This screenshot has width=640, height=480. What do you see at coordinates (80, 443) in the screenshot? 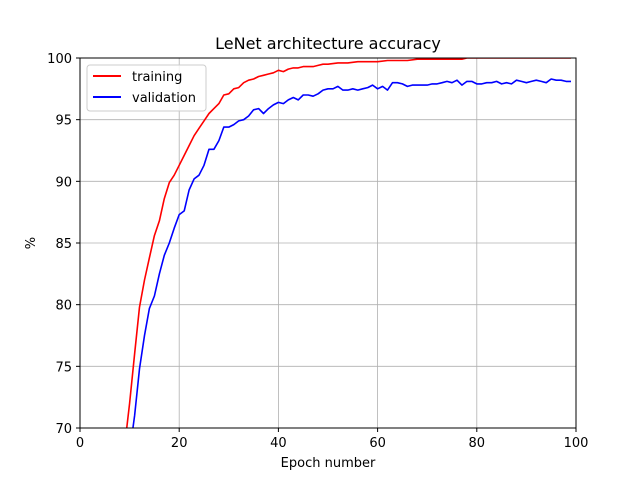
I see `x-tick-label: 0` at bounding box center [80, 443].